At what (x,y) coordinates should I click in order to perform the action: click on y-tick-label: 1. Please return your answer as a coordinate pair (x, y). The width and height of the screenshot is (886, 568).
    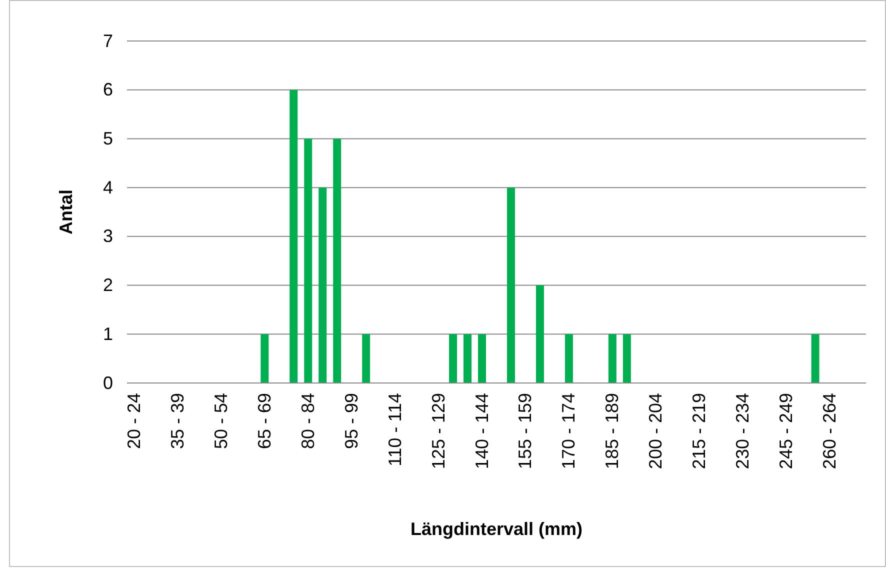
    Looking at the image, I should click on (107, 334).